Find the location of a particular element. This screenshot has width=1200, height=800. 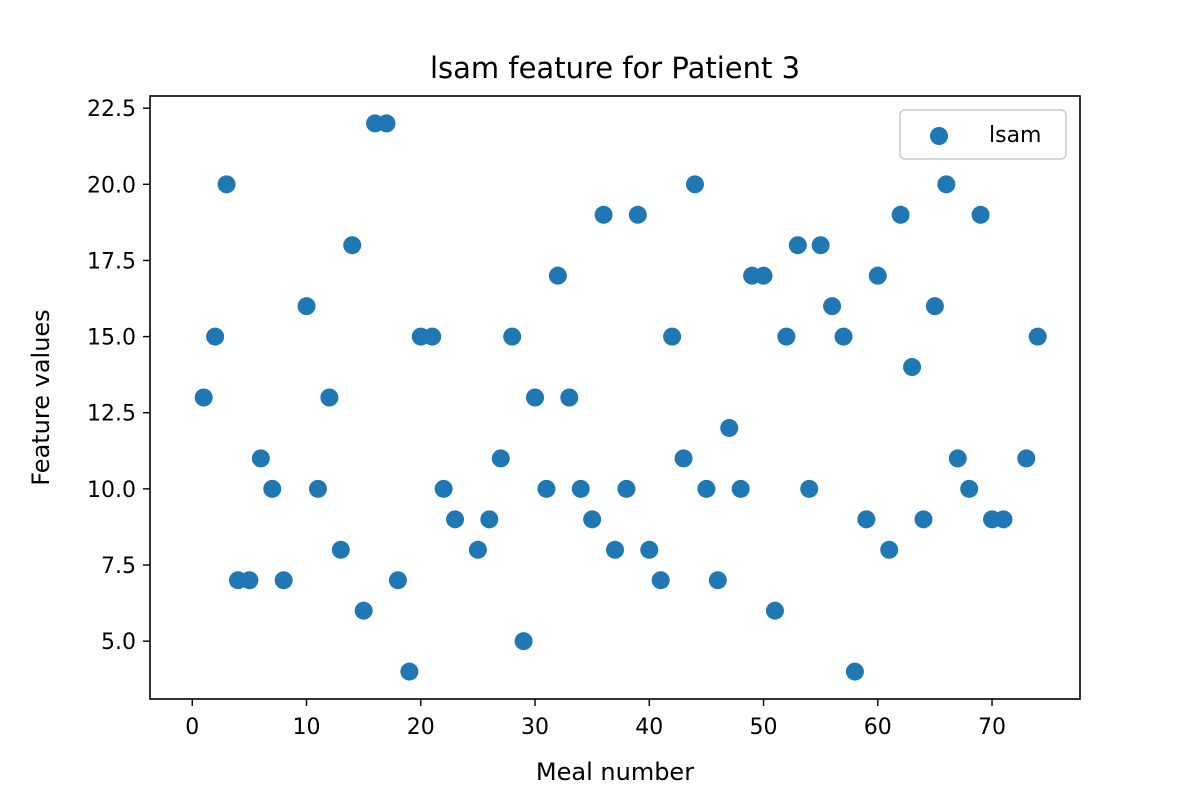

x-tick-label: 70 is located at coordinates (992, 727).